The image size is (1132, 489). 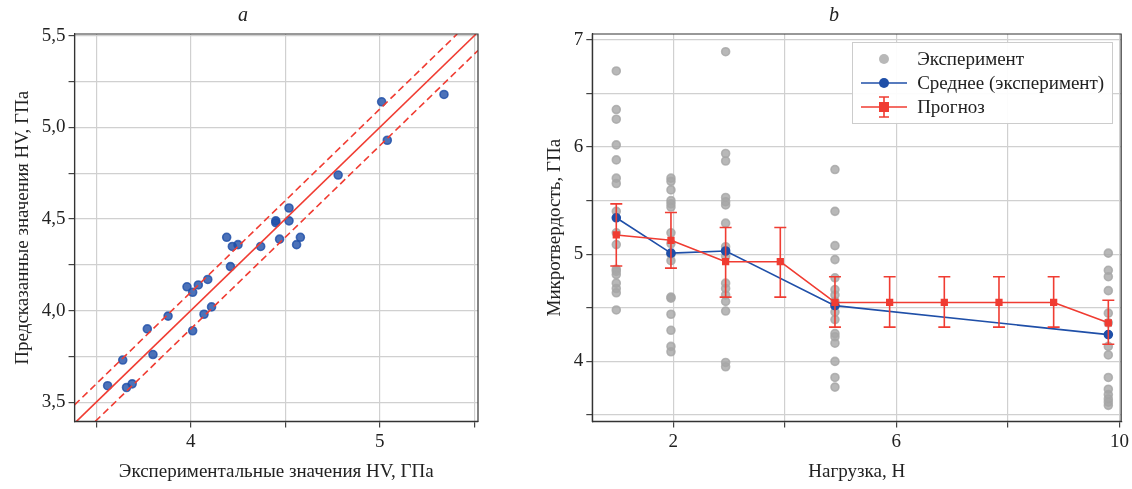 I want to click on legend-label: Среднее (эксперимент), so click(x=1011, y=83).